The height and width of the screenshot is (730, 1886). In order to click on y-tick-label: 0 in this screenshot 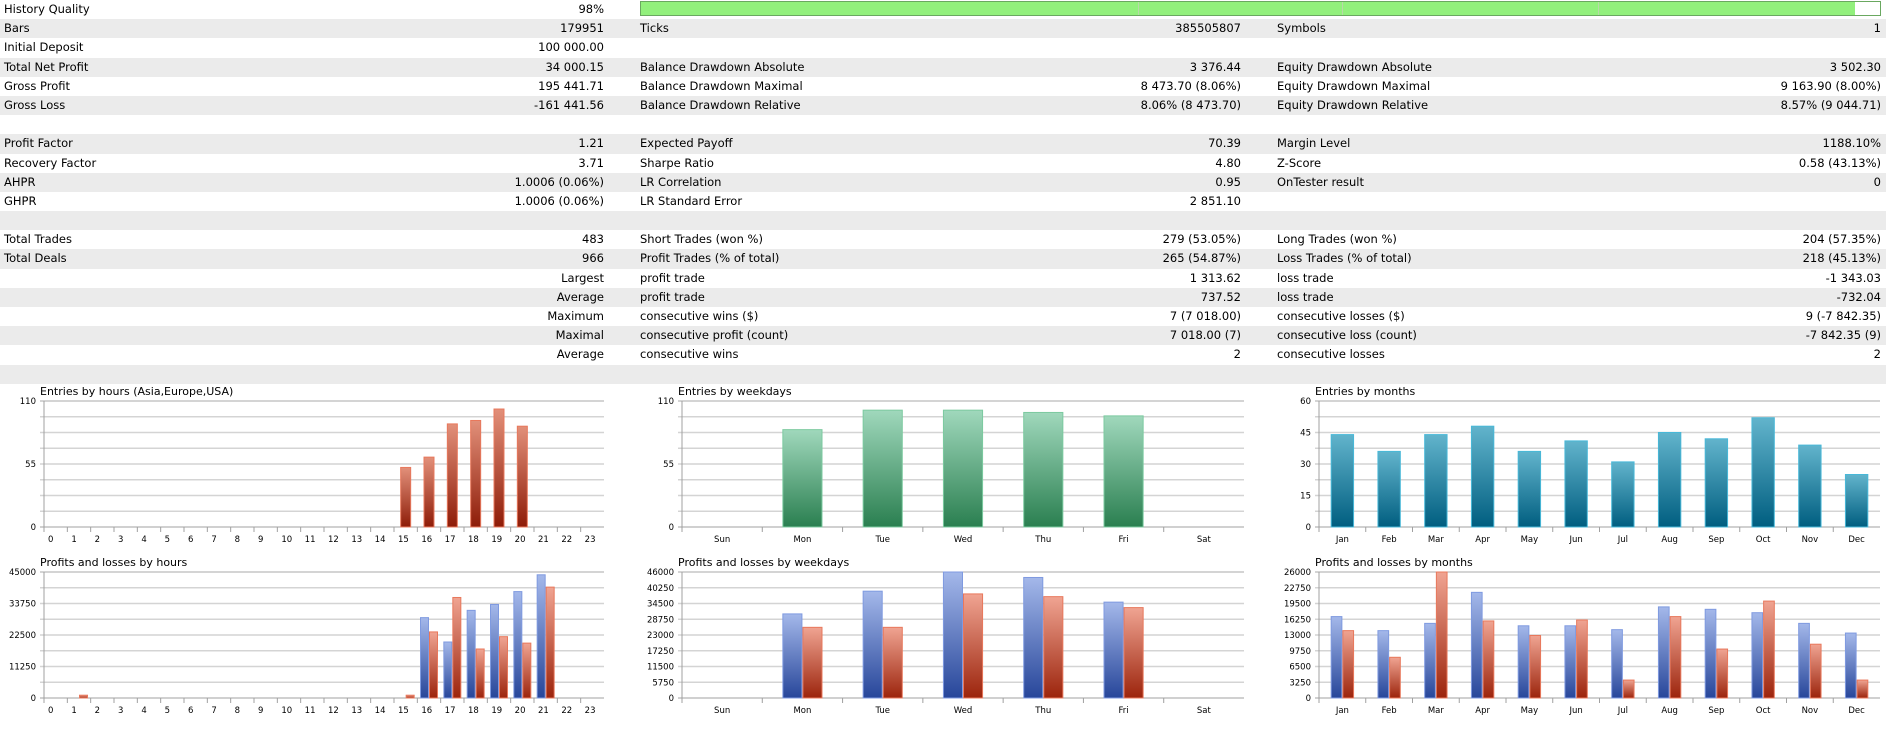, I will do `click(1308, 699)`.